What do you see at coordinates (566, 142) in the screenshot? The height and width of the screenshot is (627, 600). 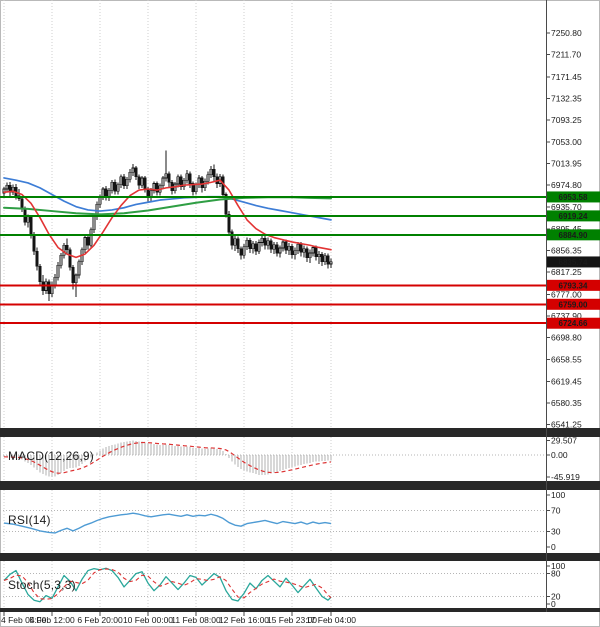 I see `price-axis-label: 7053.00` at bounding box center [566, 142].